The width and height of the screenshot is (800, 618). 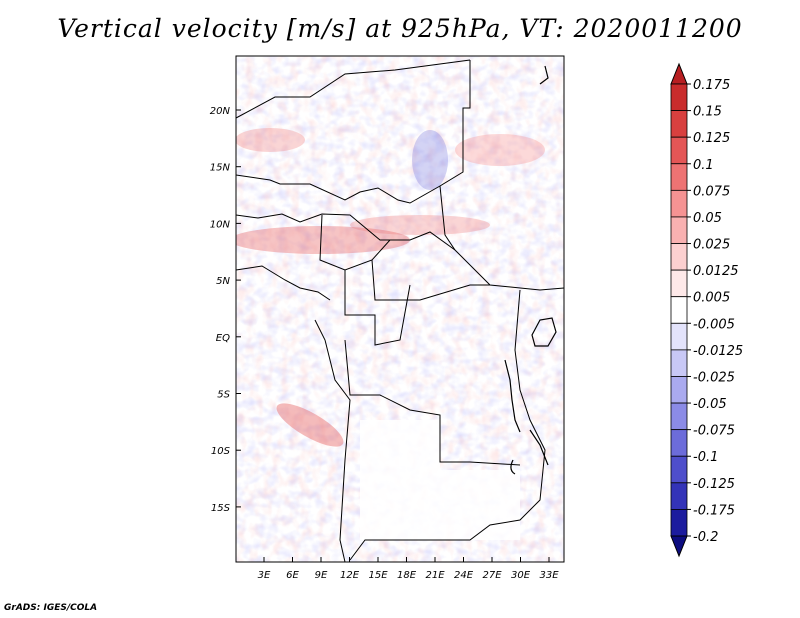 What do you see at coordinates (378, 575) in the screenshot?
I see `lon-tick-label: 15E` at bounding box center [378, 575].